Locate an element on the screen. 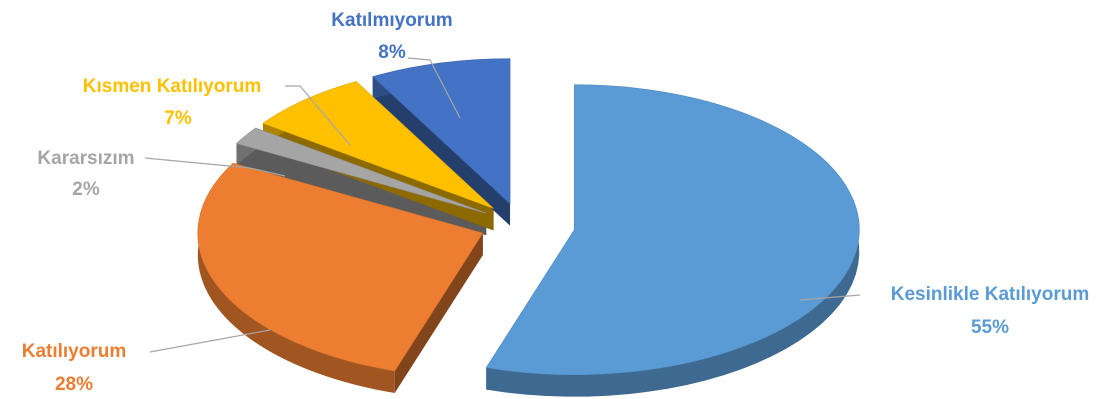  label-kararsizim-name: Kararsızım is located at coordinates (85, 158).